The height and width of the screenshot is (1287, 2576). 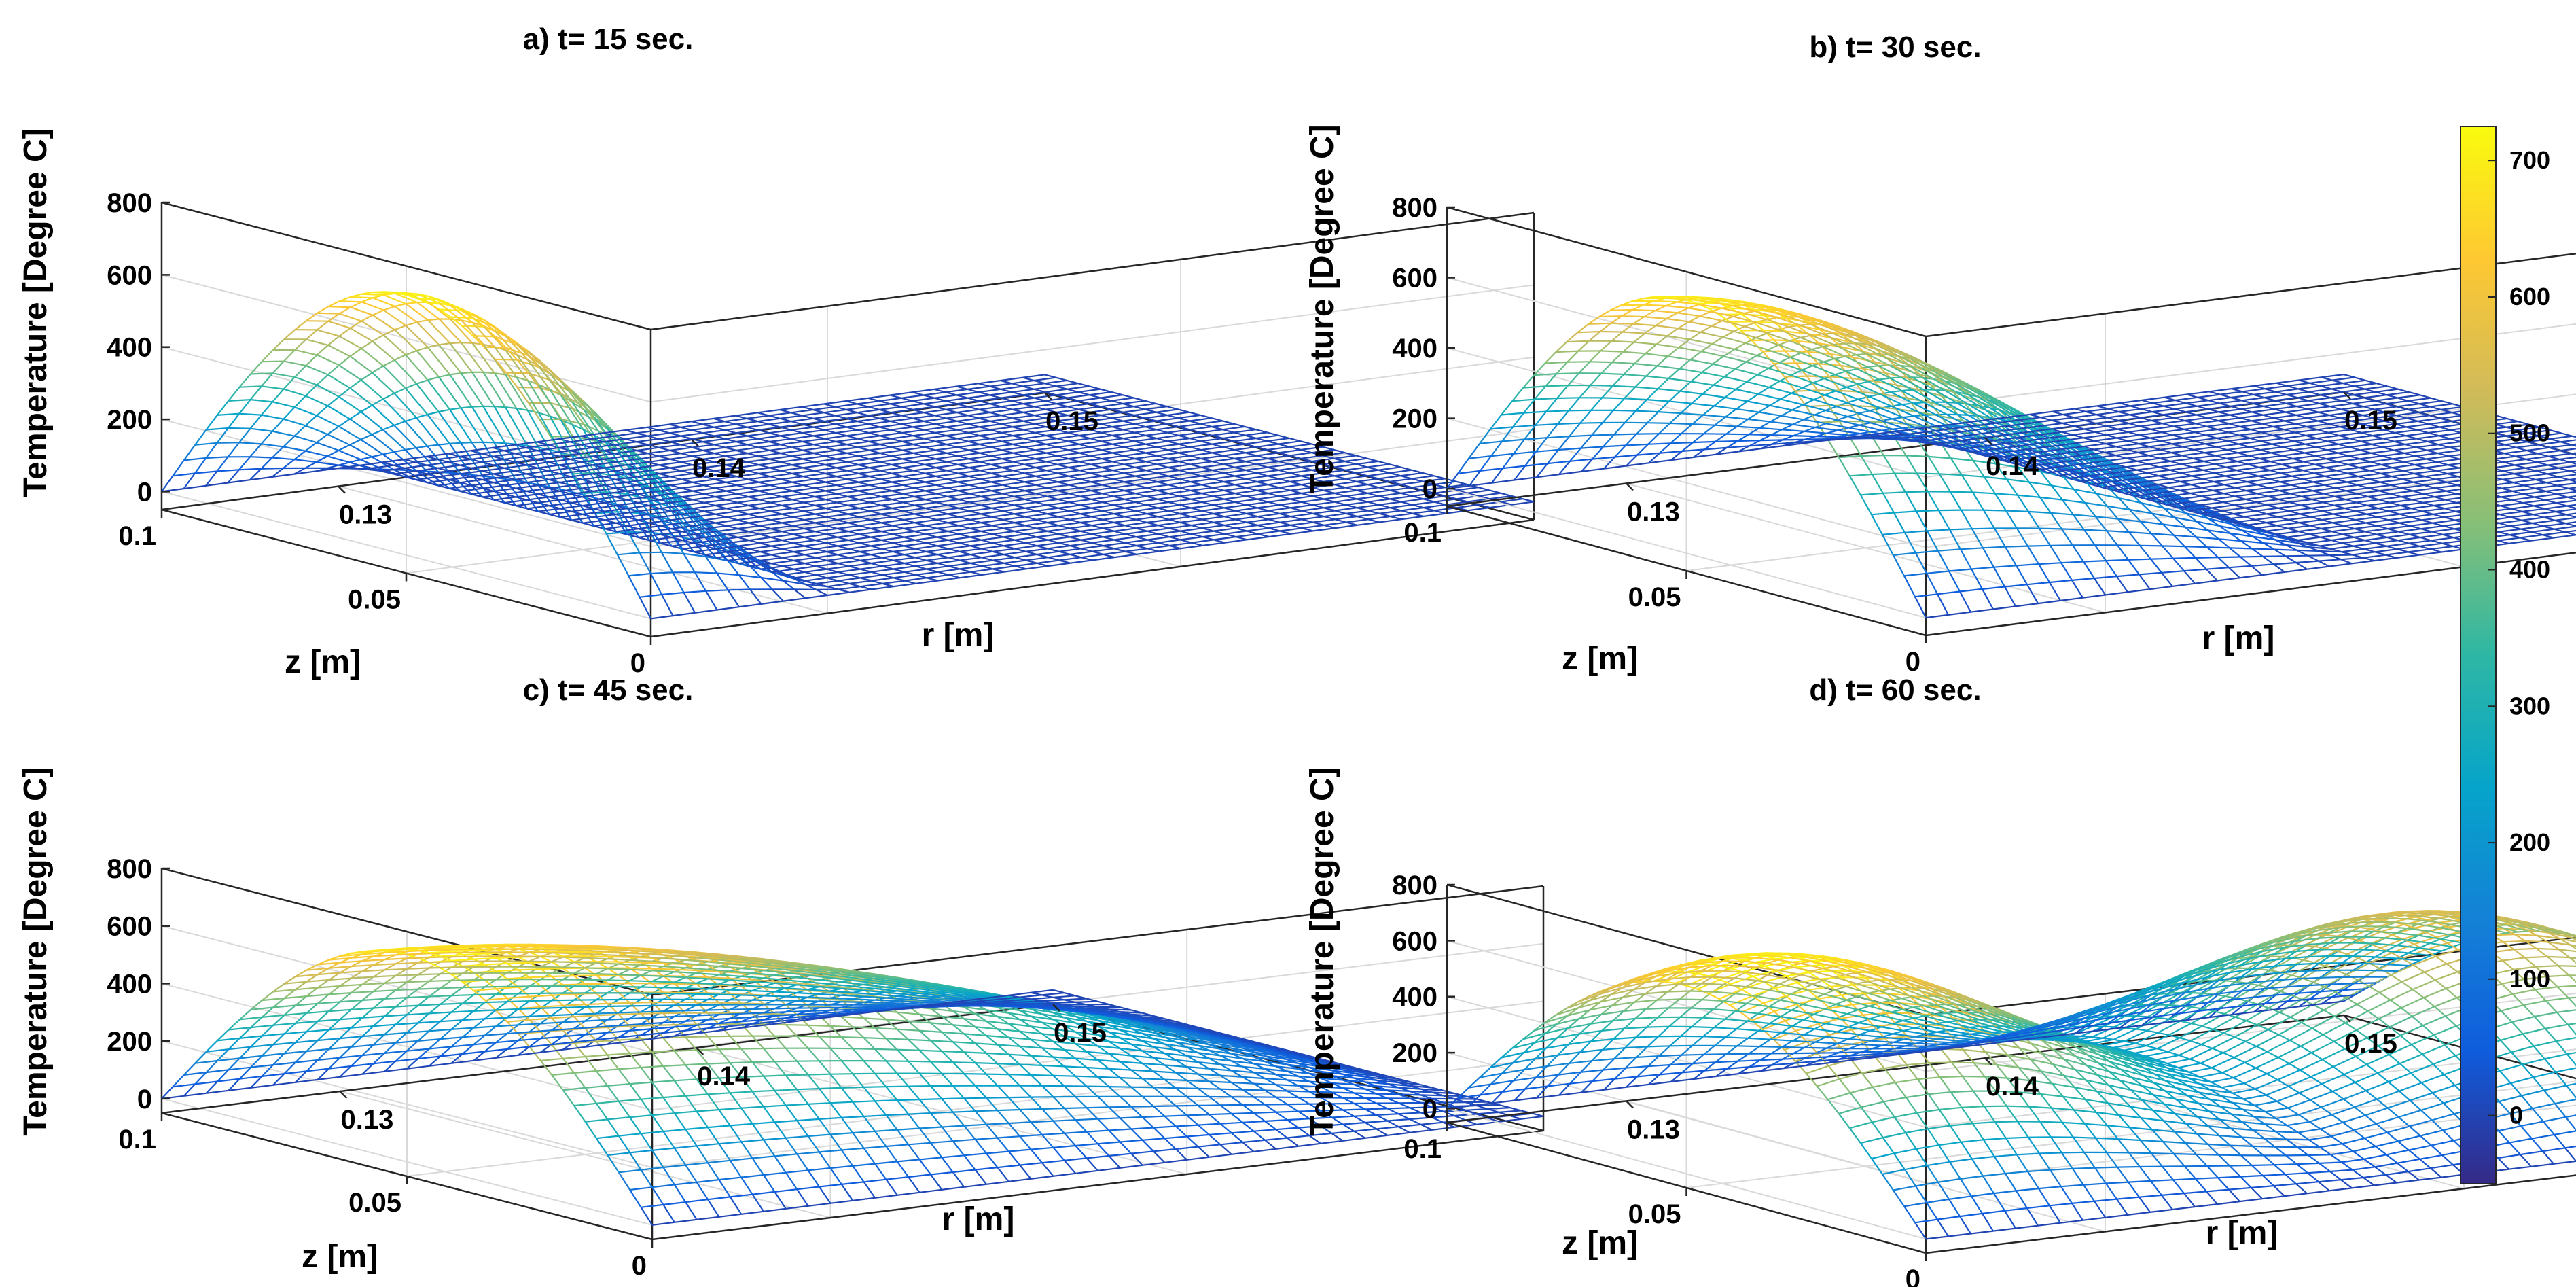 What do you see at coordinates (365, 515) in the screenshot?
I see `r-tick-label: 0.13` at bounding box center [365, 515].